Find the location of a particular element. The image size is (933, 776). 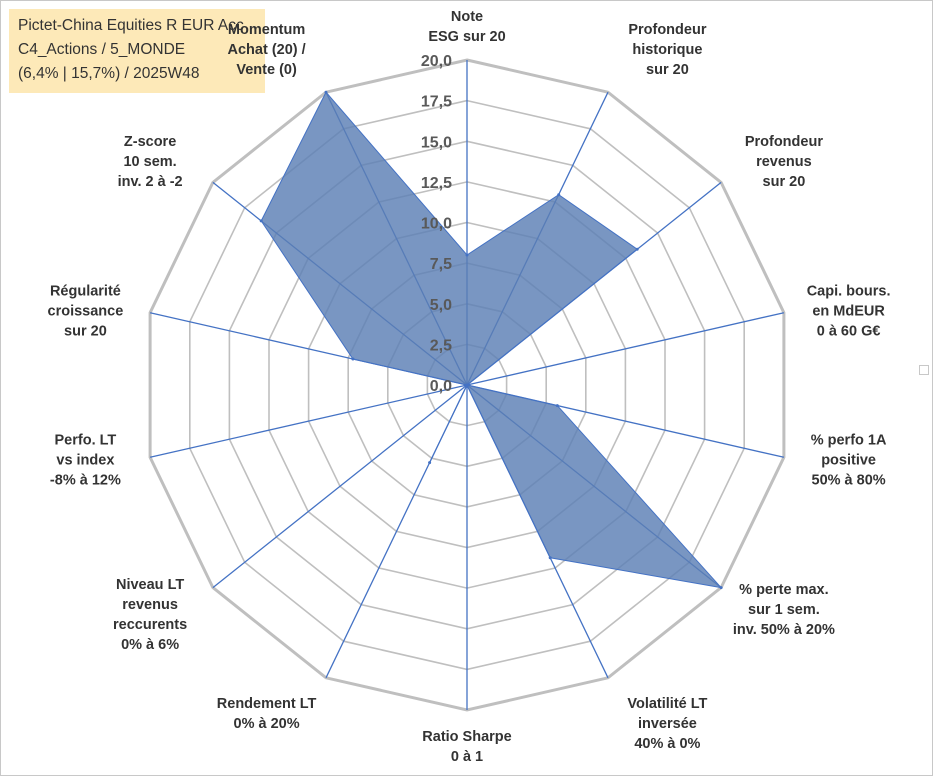

tick-label: 20,0 is located at coordinates (436, 61).